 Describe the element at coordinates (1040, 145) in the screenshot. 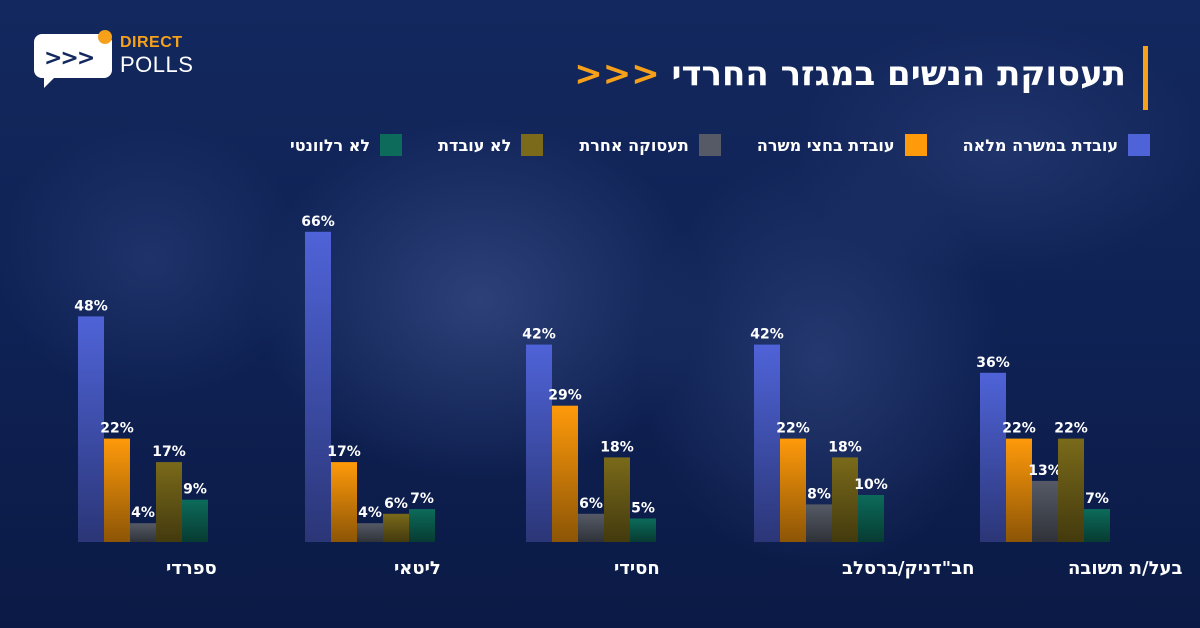

I see `legend-label: עובדת במשרה מלאה` at that location.